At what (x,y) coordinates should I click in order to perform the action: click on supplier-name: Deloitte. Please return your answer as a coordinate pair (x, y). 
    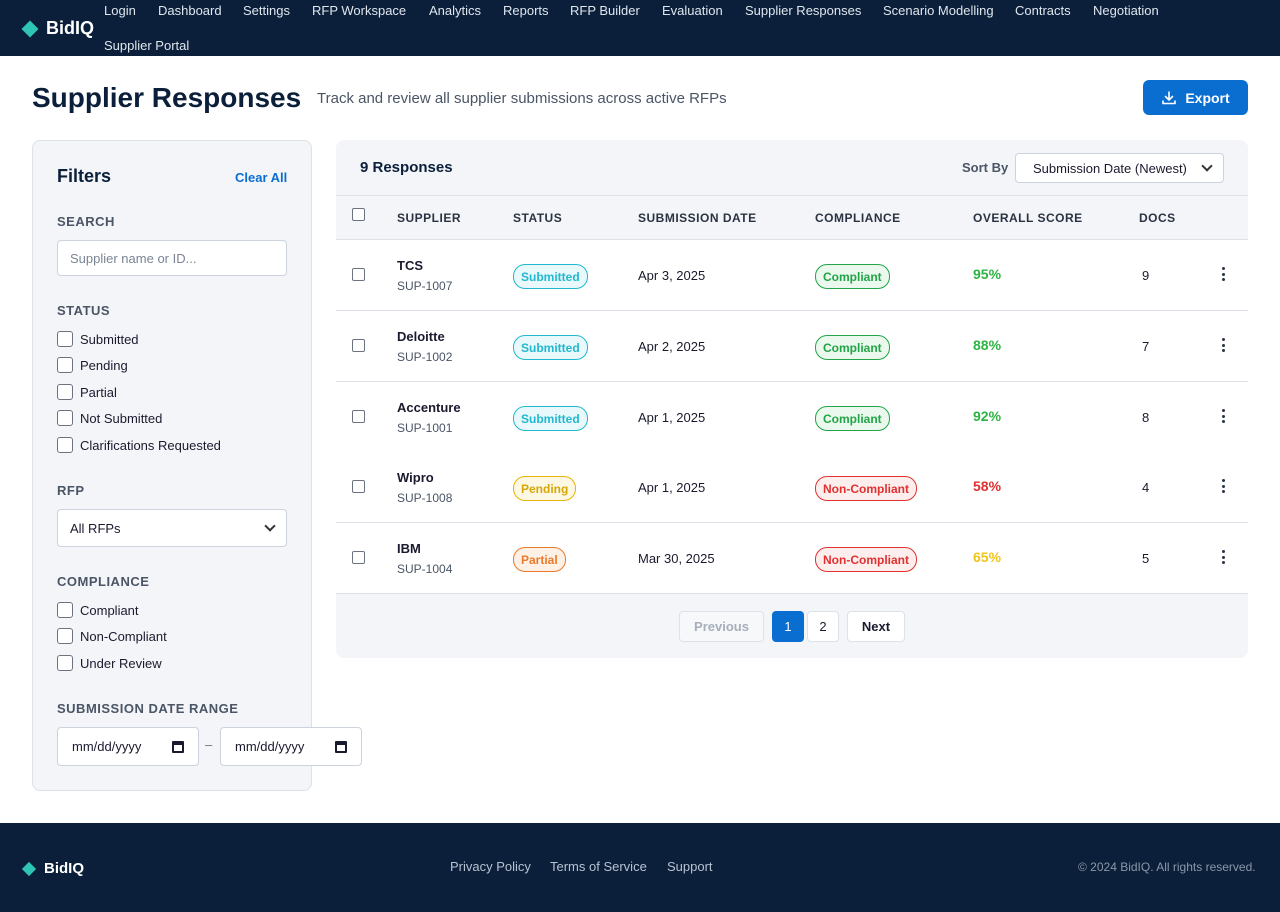
    Looking at the image, I should click on (421, 336).